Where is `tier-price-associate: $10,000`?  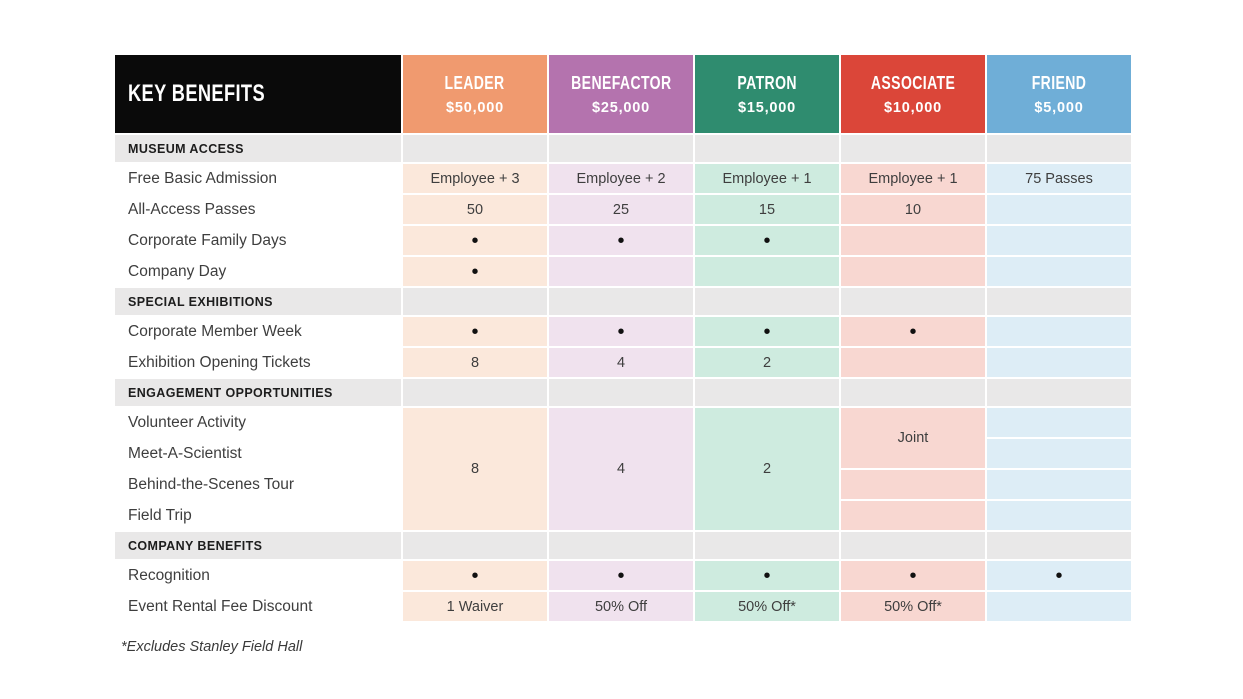
tier-price-associate: $10,000 is located at coordinates (912, 107).